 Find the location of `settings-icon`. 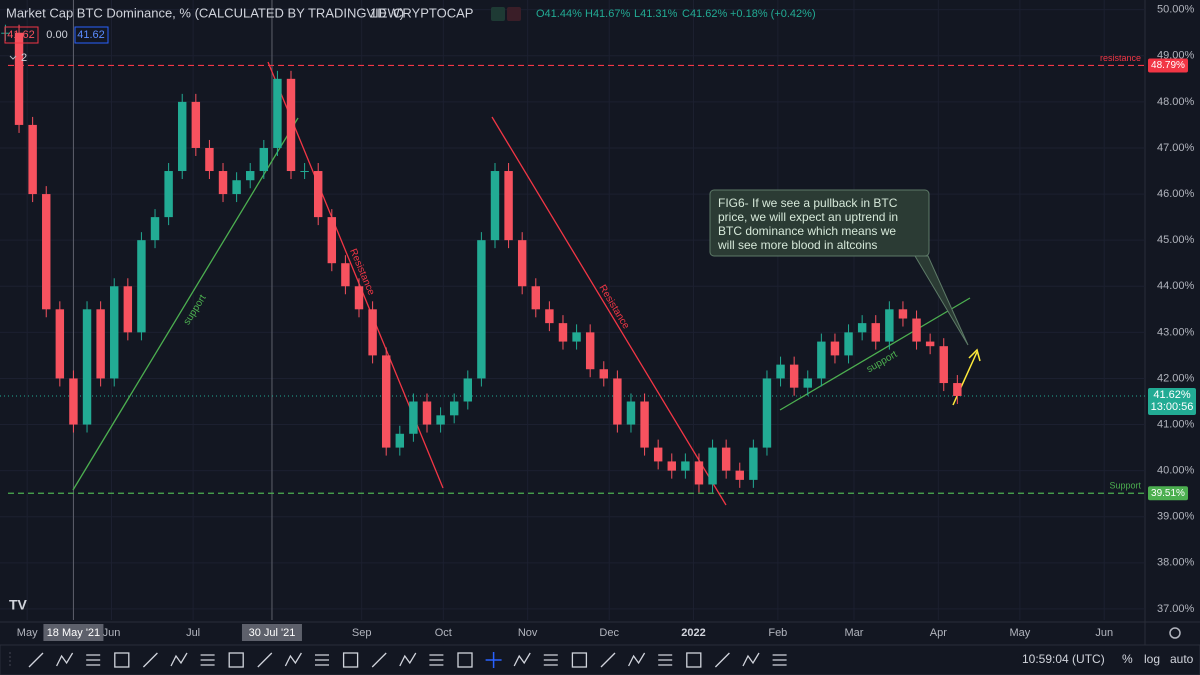

settings-icon is located at coordinates (1175, 633).